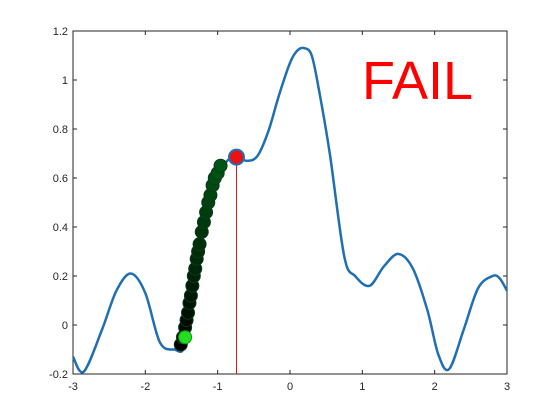 Image resolution: width=560 pixels, height=420 pixels. I want to click on x-tick-label: -2, so click(145, 387).